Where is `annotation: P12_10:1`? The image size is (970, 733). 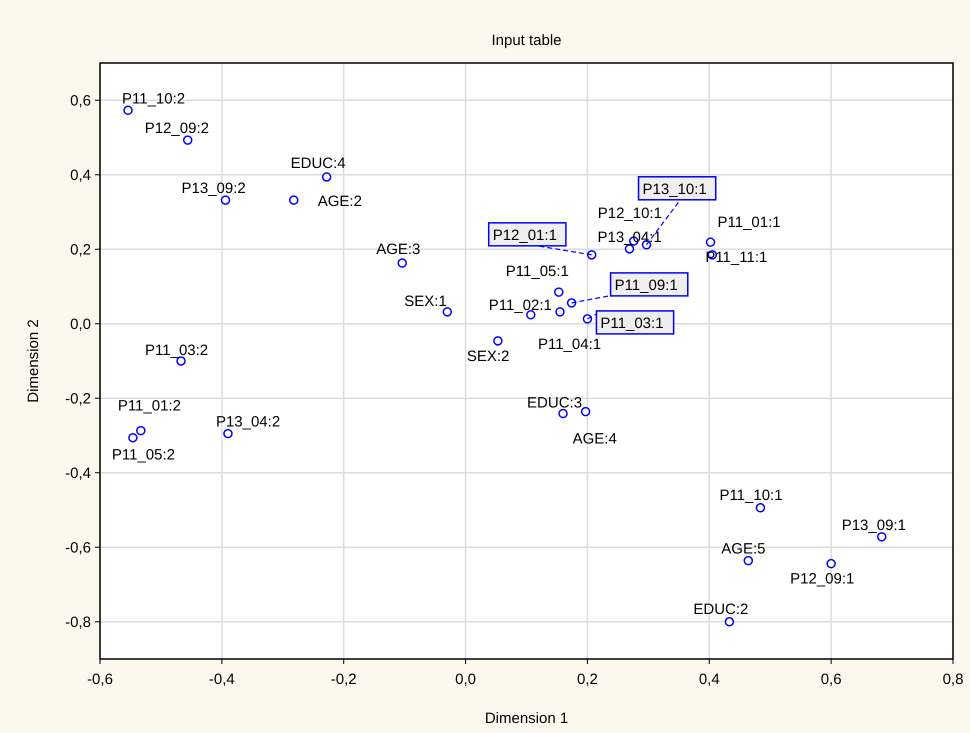 annotation: P12_10:1 is located at coordinates (630, 213).